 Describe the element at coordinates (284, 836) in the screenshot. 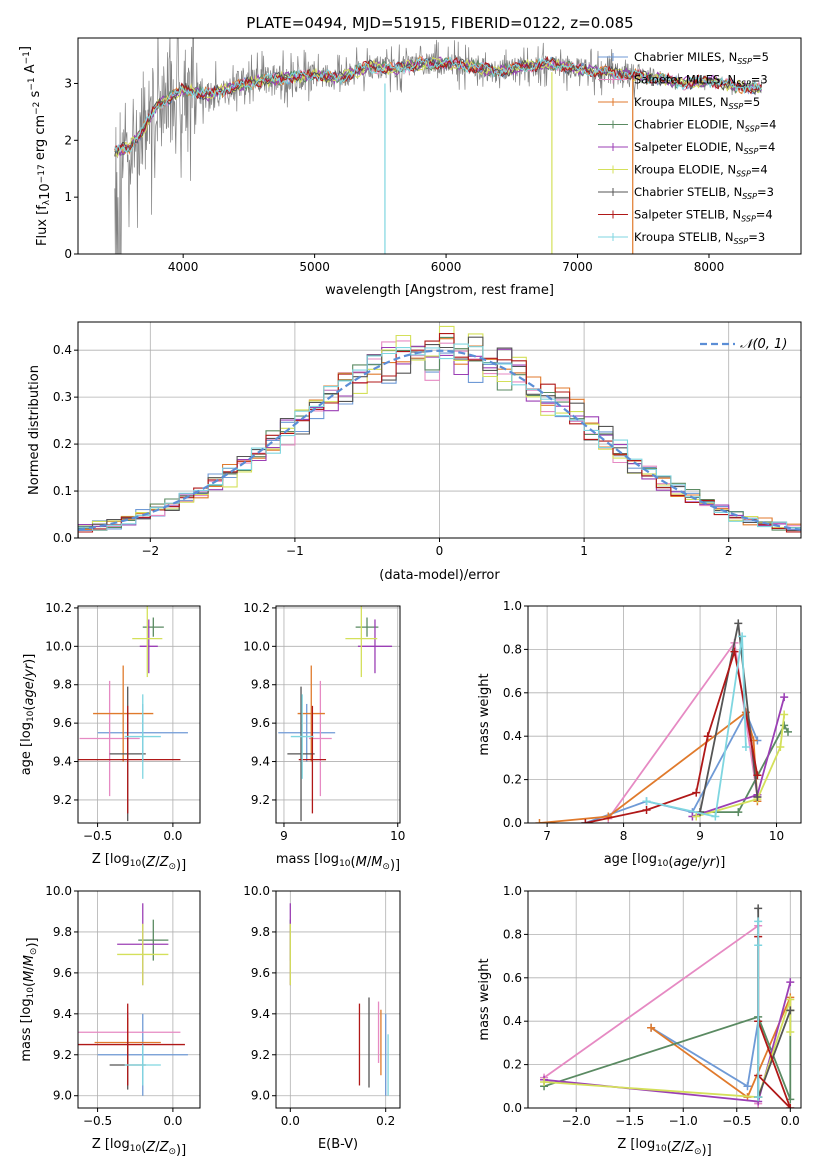

I see `x-tick-label: 9` at that location.